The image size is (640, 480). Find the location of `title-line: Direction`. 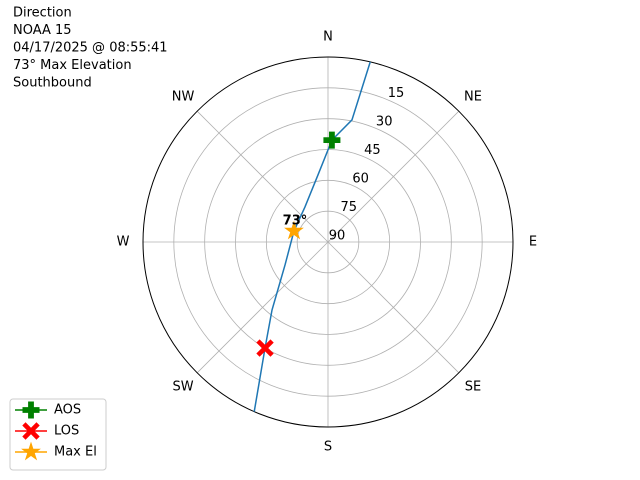

title-line: Direction is located at coordinates (42, 13).